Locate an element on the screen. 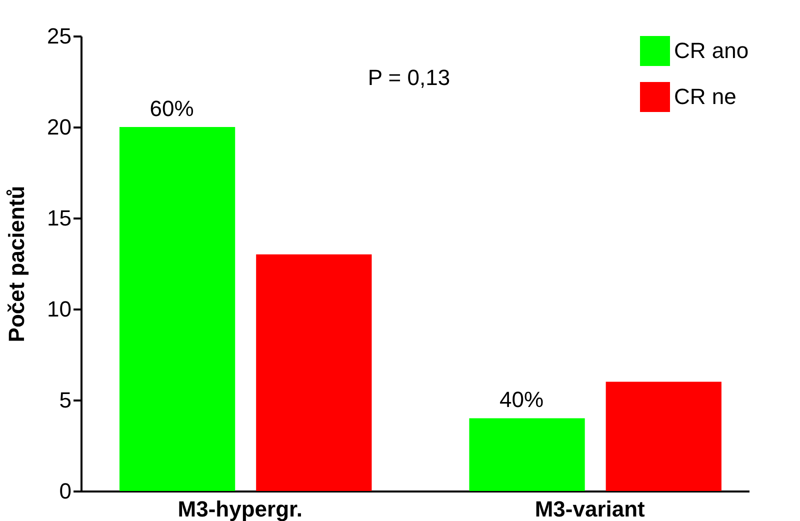 This screenshot has width=800, height=521. annotation: P = 0,13 is located at coordinates (409, 77).